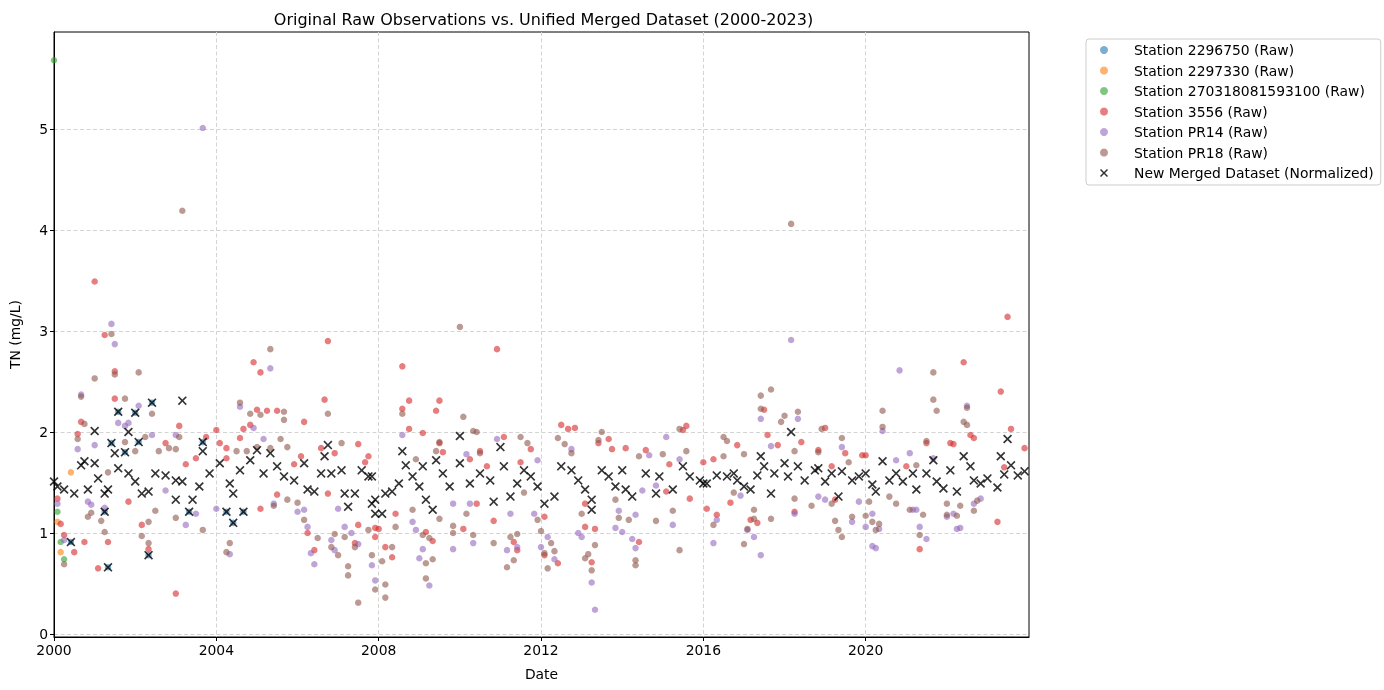 The width and height of the screenshot is (1384, 690). I want to click on legend-label: New Merged Dataset (Normalized), so click(1254, 173).